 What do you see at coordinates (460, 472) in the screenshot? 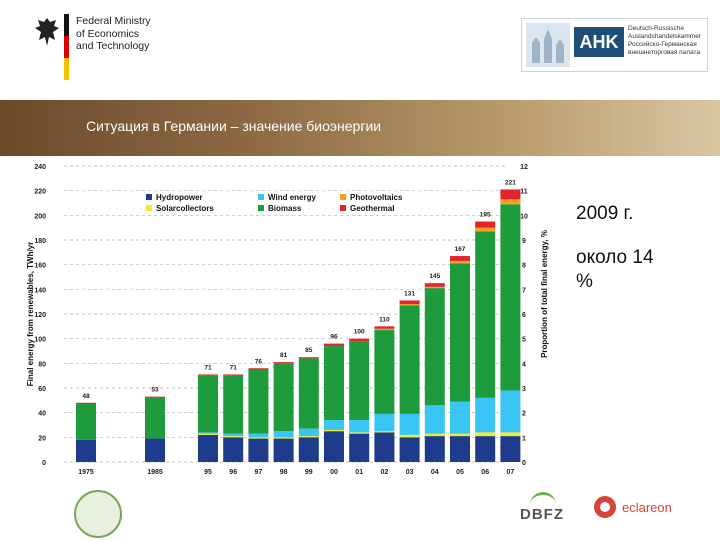
I see `x-tick-label: 05` at bounding box center [460, 472].